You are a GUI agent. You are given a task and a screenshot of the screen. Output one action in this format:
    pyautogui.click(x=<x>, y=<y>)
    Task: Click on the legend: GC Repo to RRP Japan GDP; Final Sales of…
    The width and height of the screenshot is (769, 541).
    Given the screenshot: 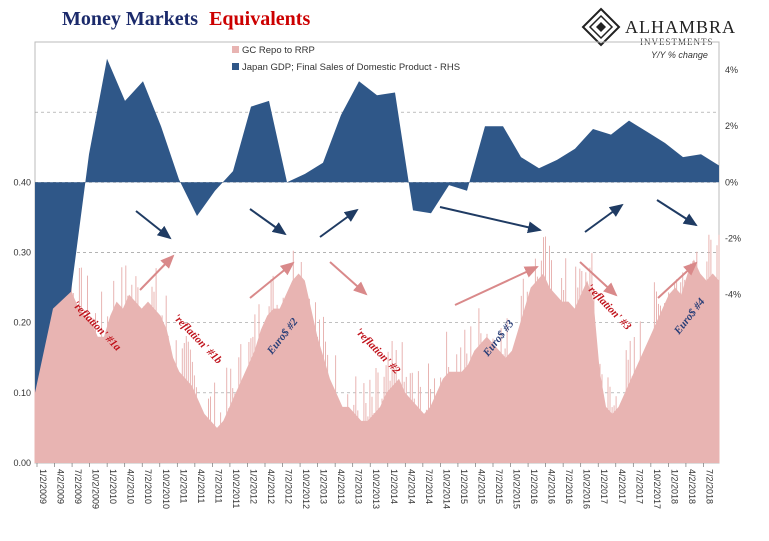 What is the action you would take?
    pyautogui.click(x=346, y=59)
    